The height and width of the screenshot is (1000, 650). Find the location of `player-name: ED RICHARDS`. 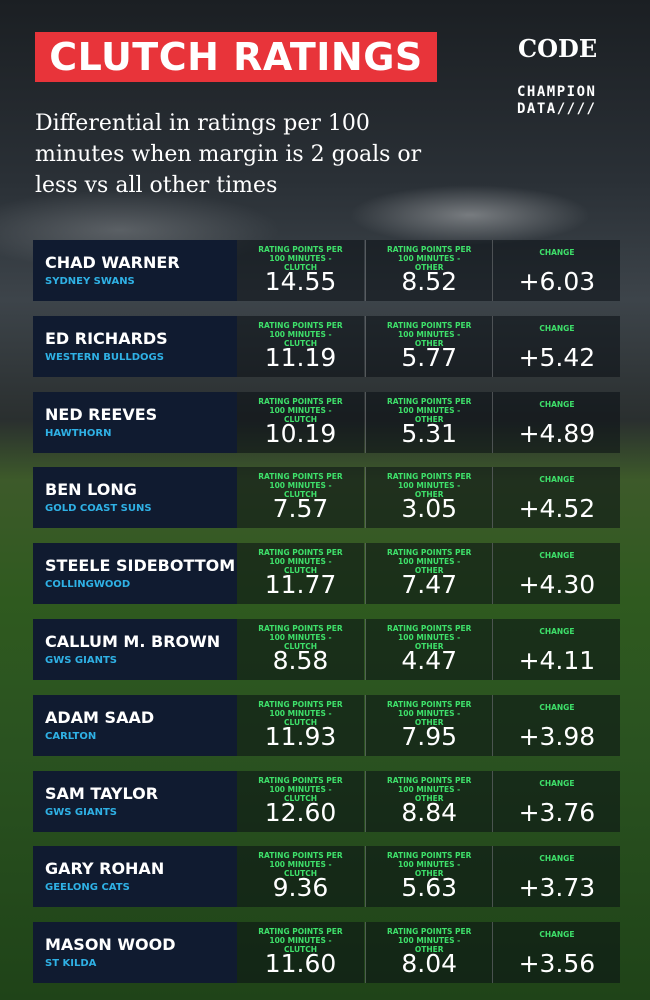

player-name: ED RICHARDS is located at coordinates (106, 338).